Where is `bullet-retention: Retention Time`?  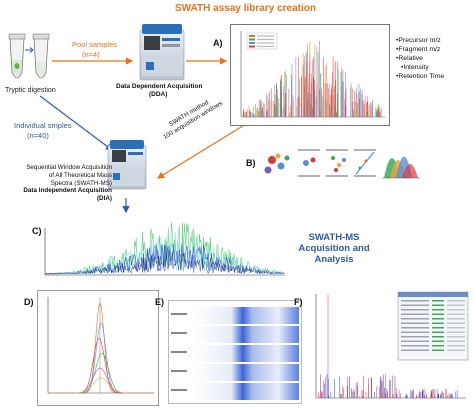 bullet-retention: Retention Time is located at coordinates (420, 76).